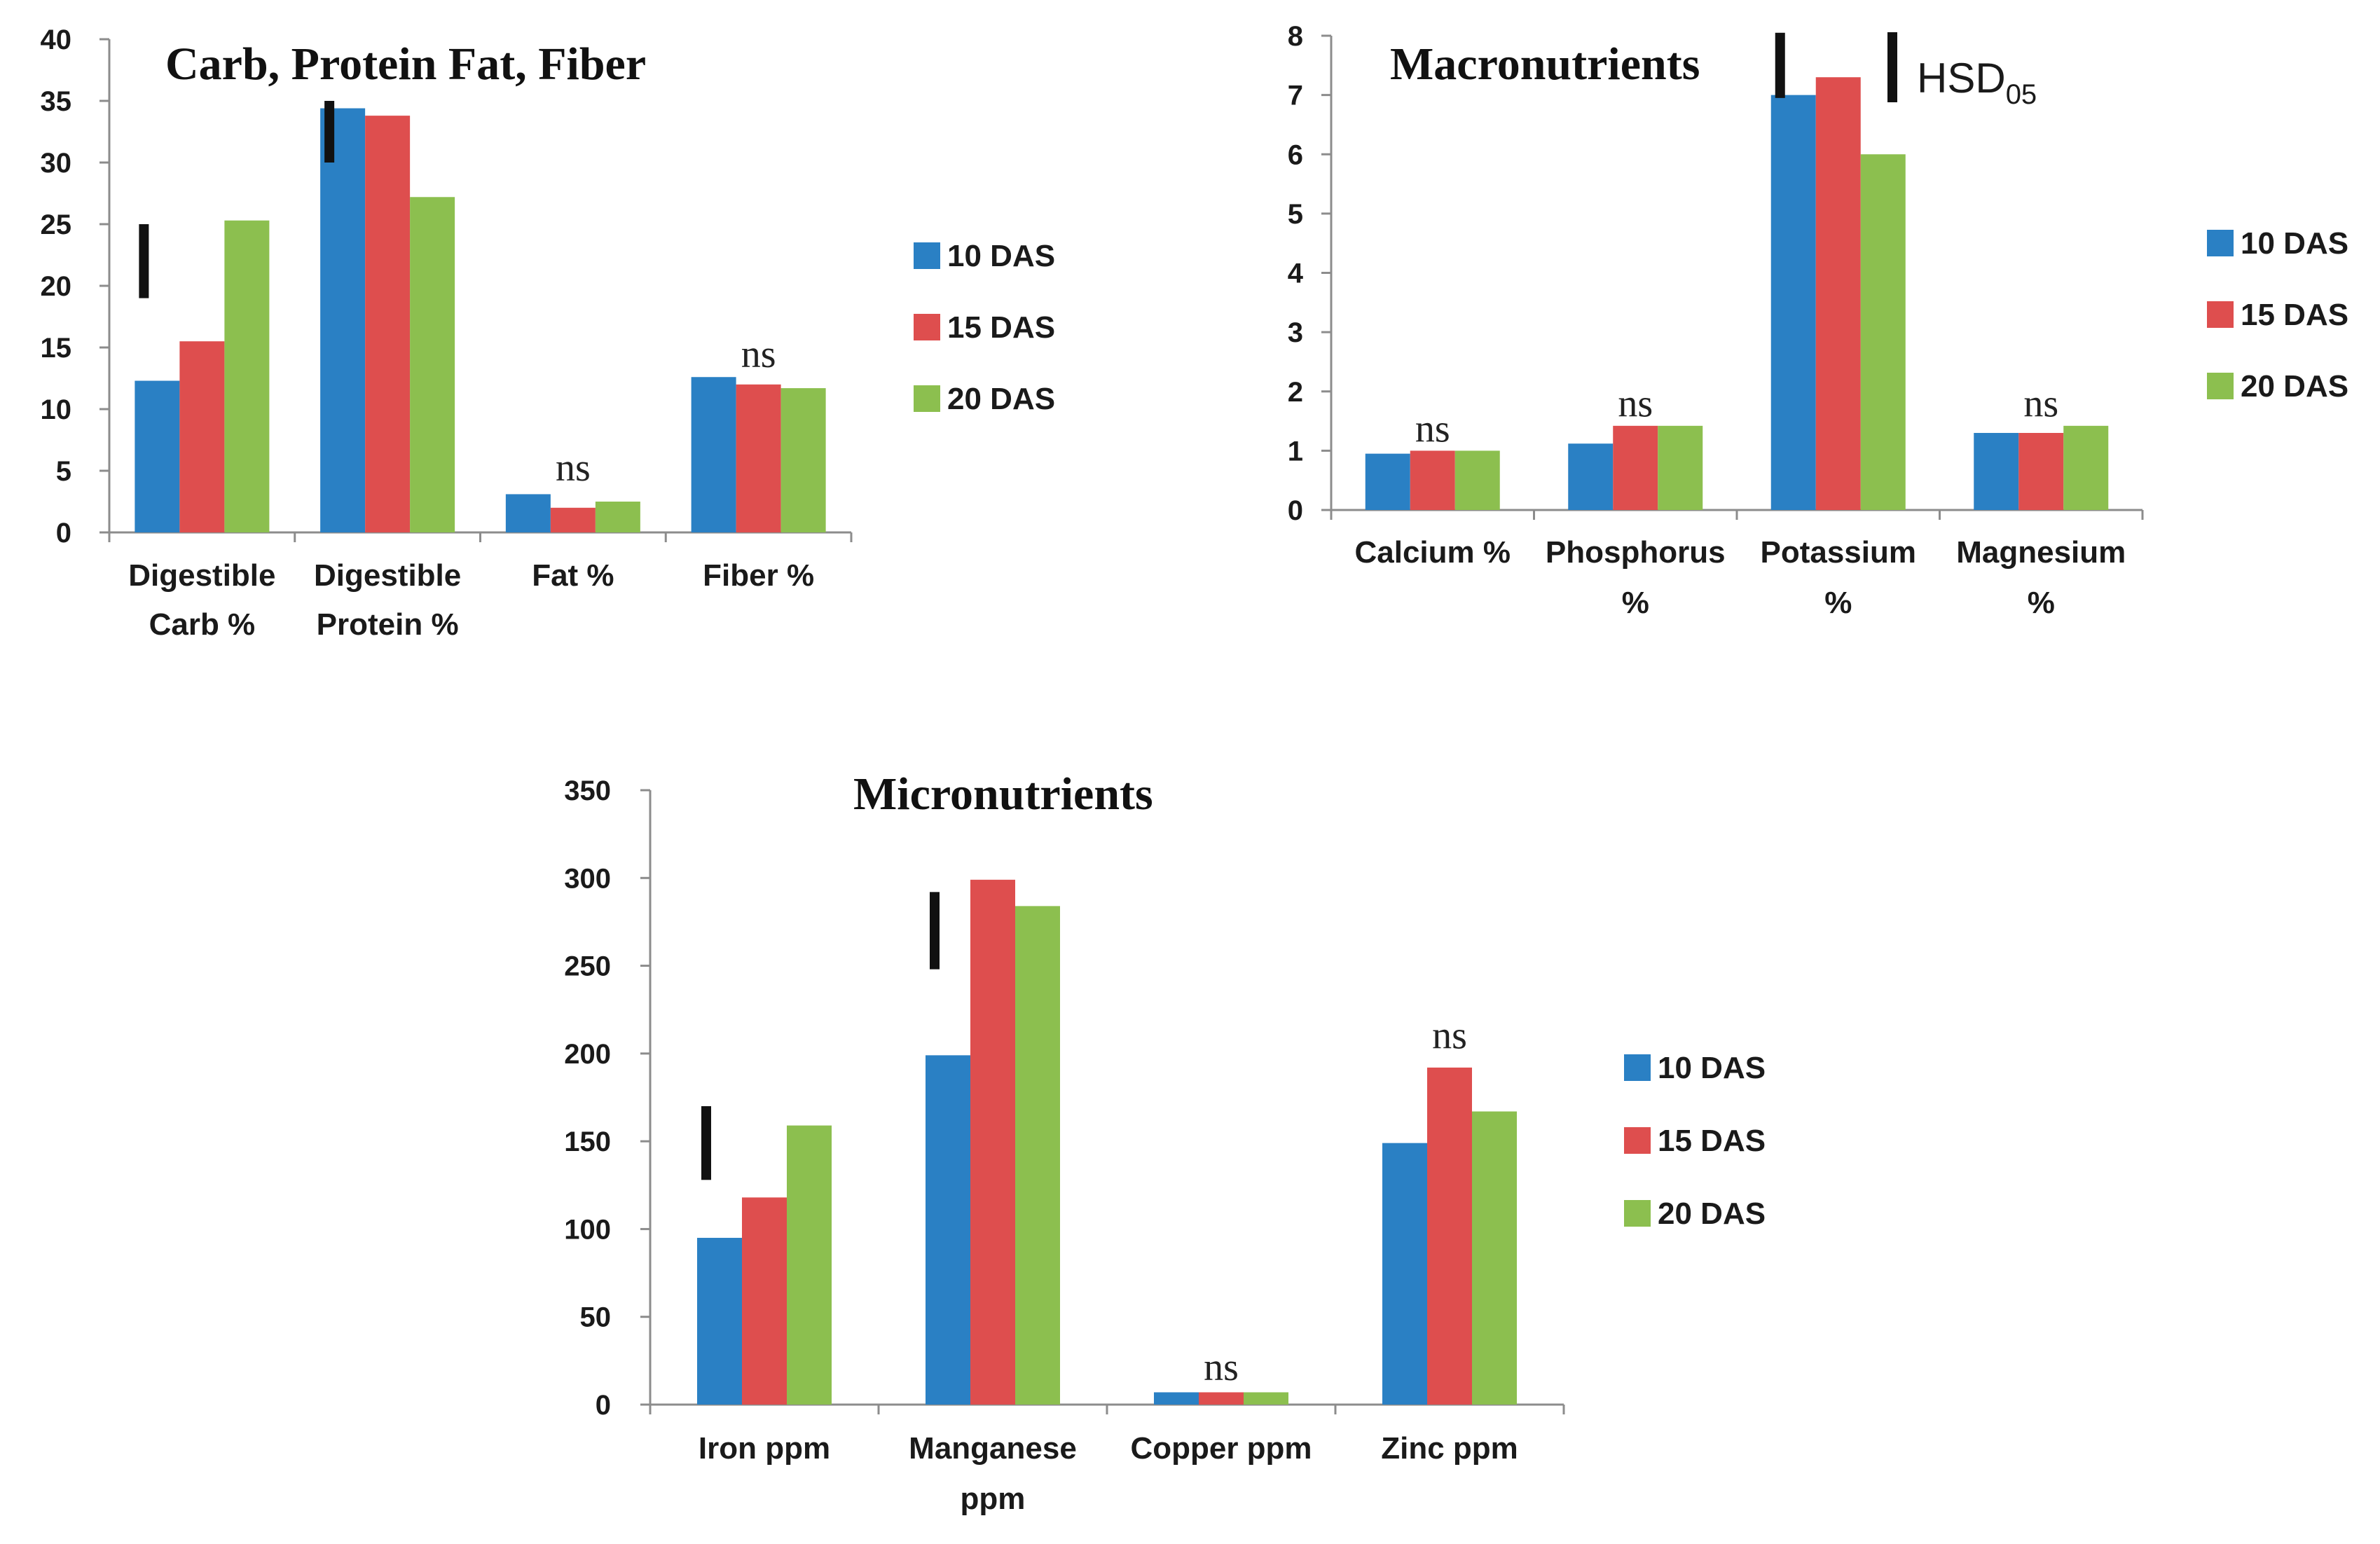  I want to click on y-tick-label-40: 40, so click(56, 40).